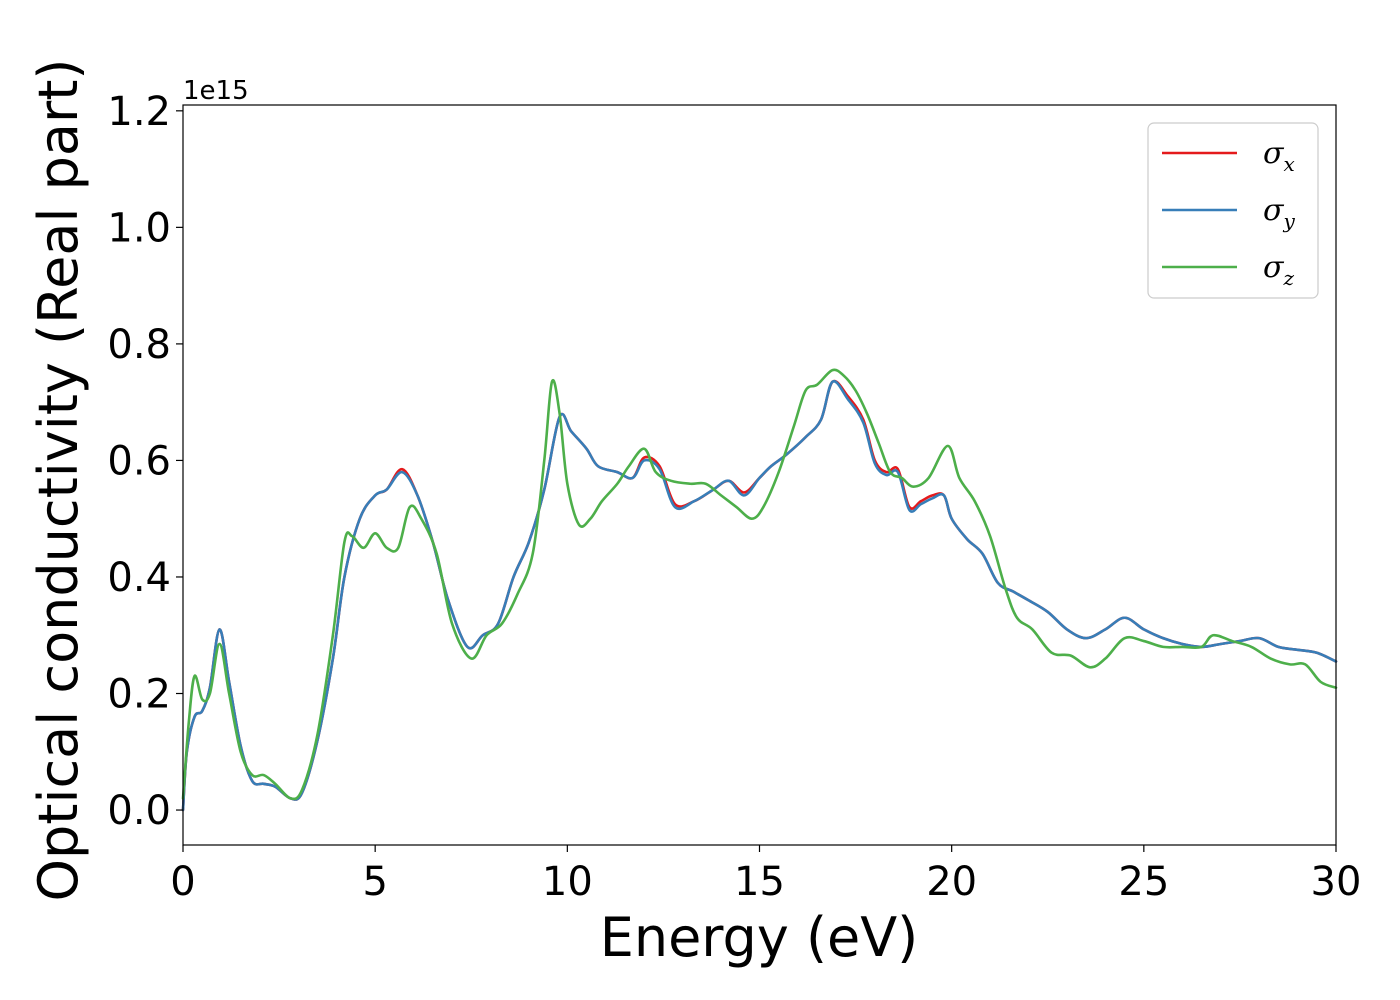 The image size is (1400, 1000). What do you see at coordinates (182, 882) in the screenshot?
I see `x-tick-label: 0` at bounding box center [182, 882].